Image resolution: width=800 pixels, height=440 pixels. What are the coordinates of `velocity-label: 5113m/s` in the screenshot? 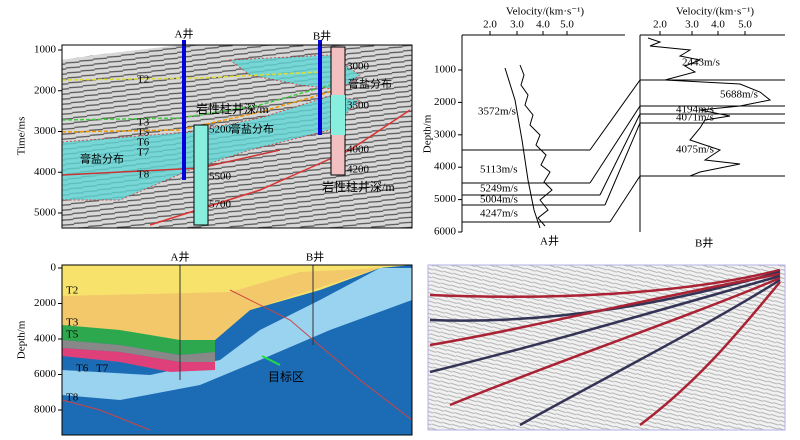 It's located at (499, 170).